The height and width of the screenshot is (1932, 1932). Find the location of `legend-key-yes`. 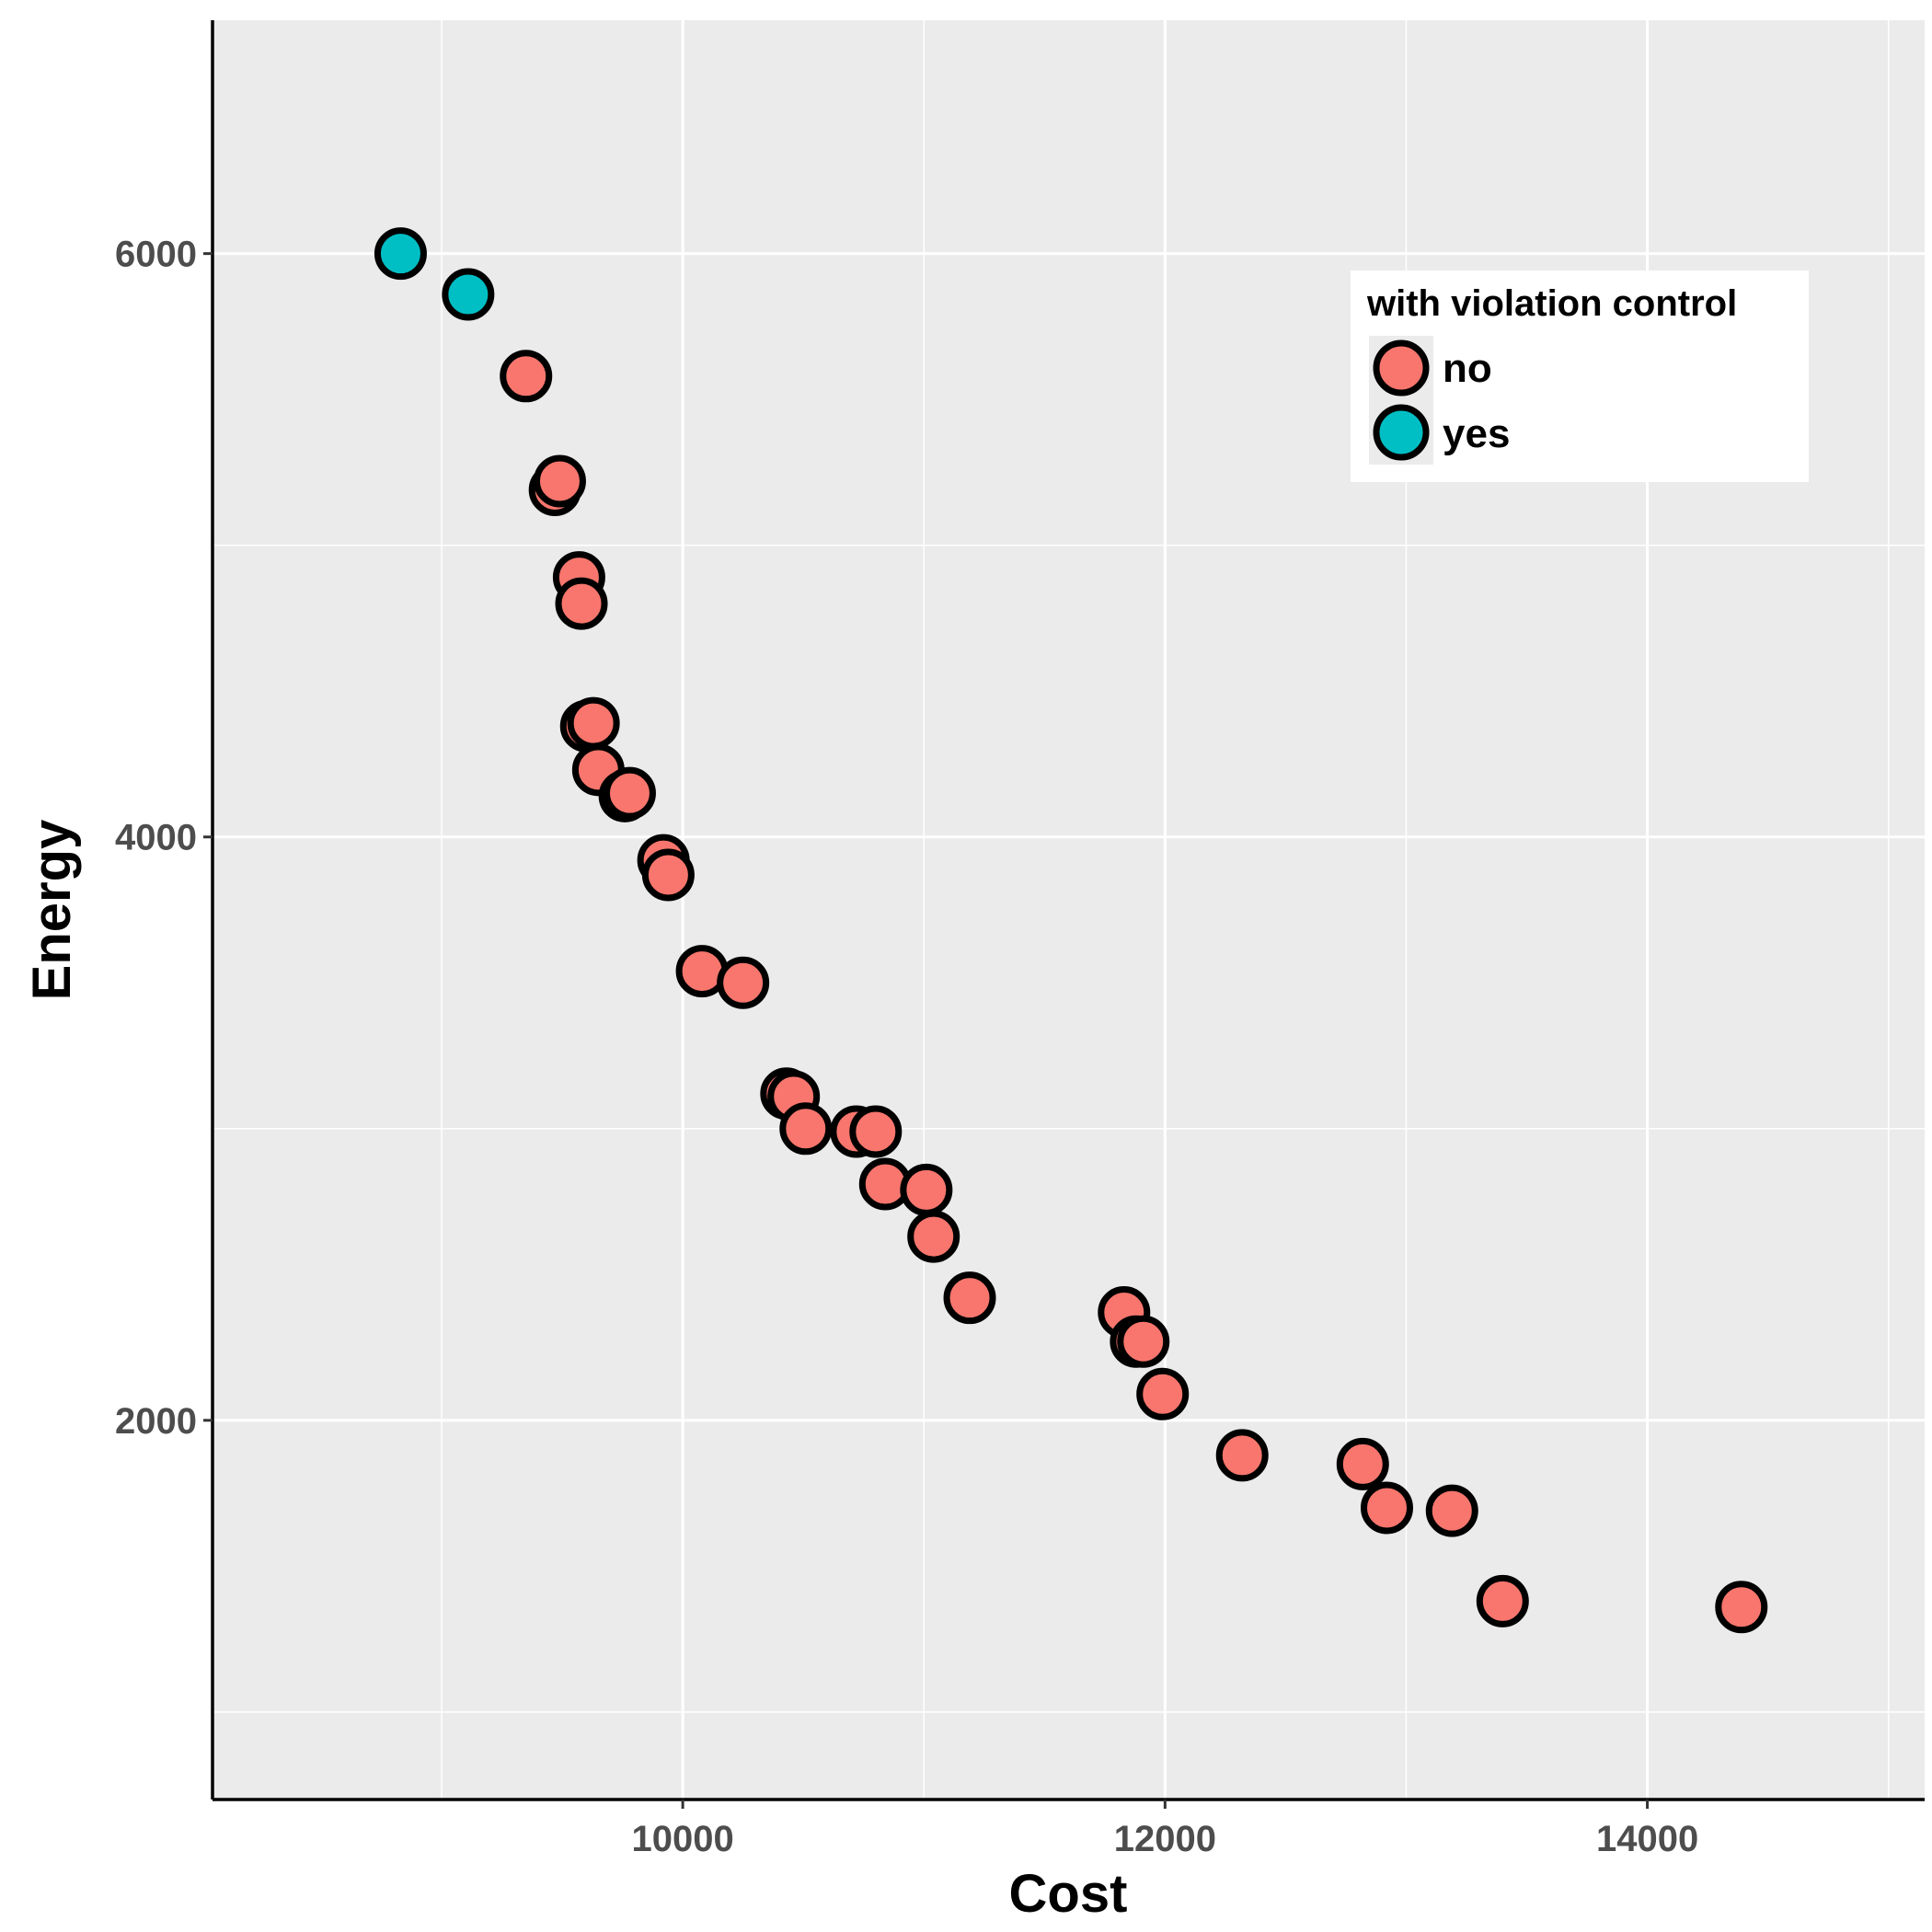

legend-key-yes is located at coordinates (1401, 432).